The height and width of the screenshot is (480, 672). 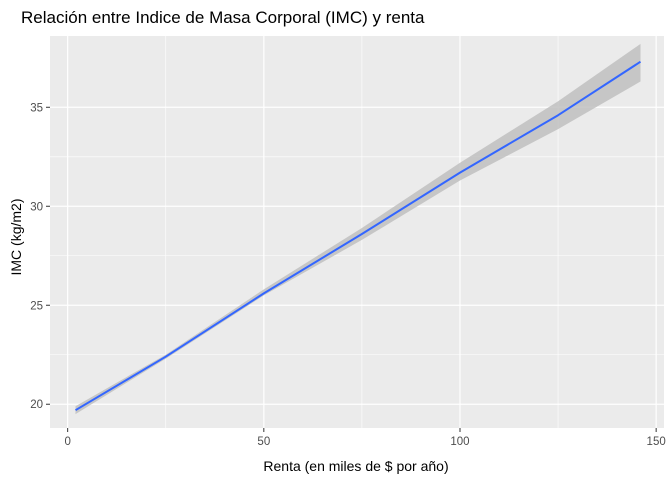 What do you see at coordinates (40, 256) in the screenshot?
I see `y-axis-ticks: 20 25 30 35` at bounding box center [40, 256].